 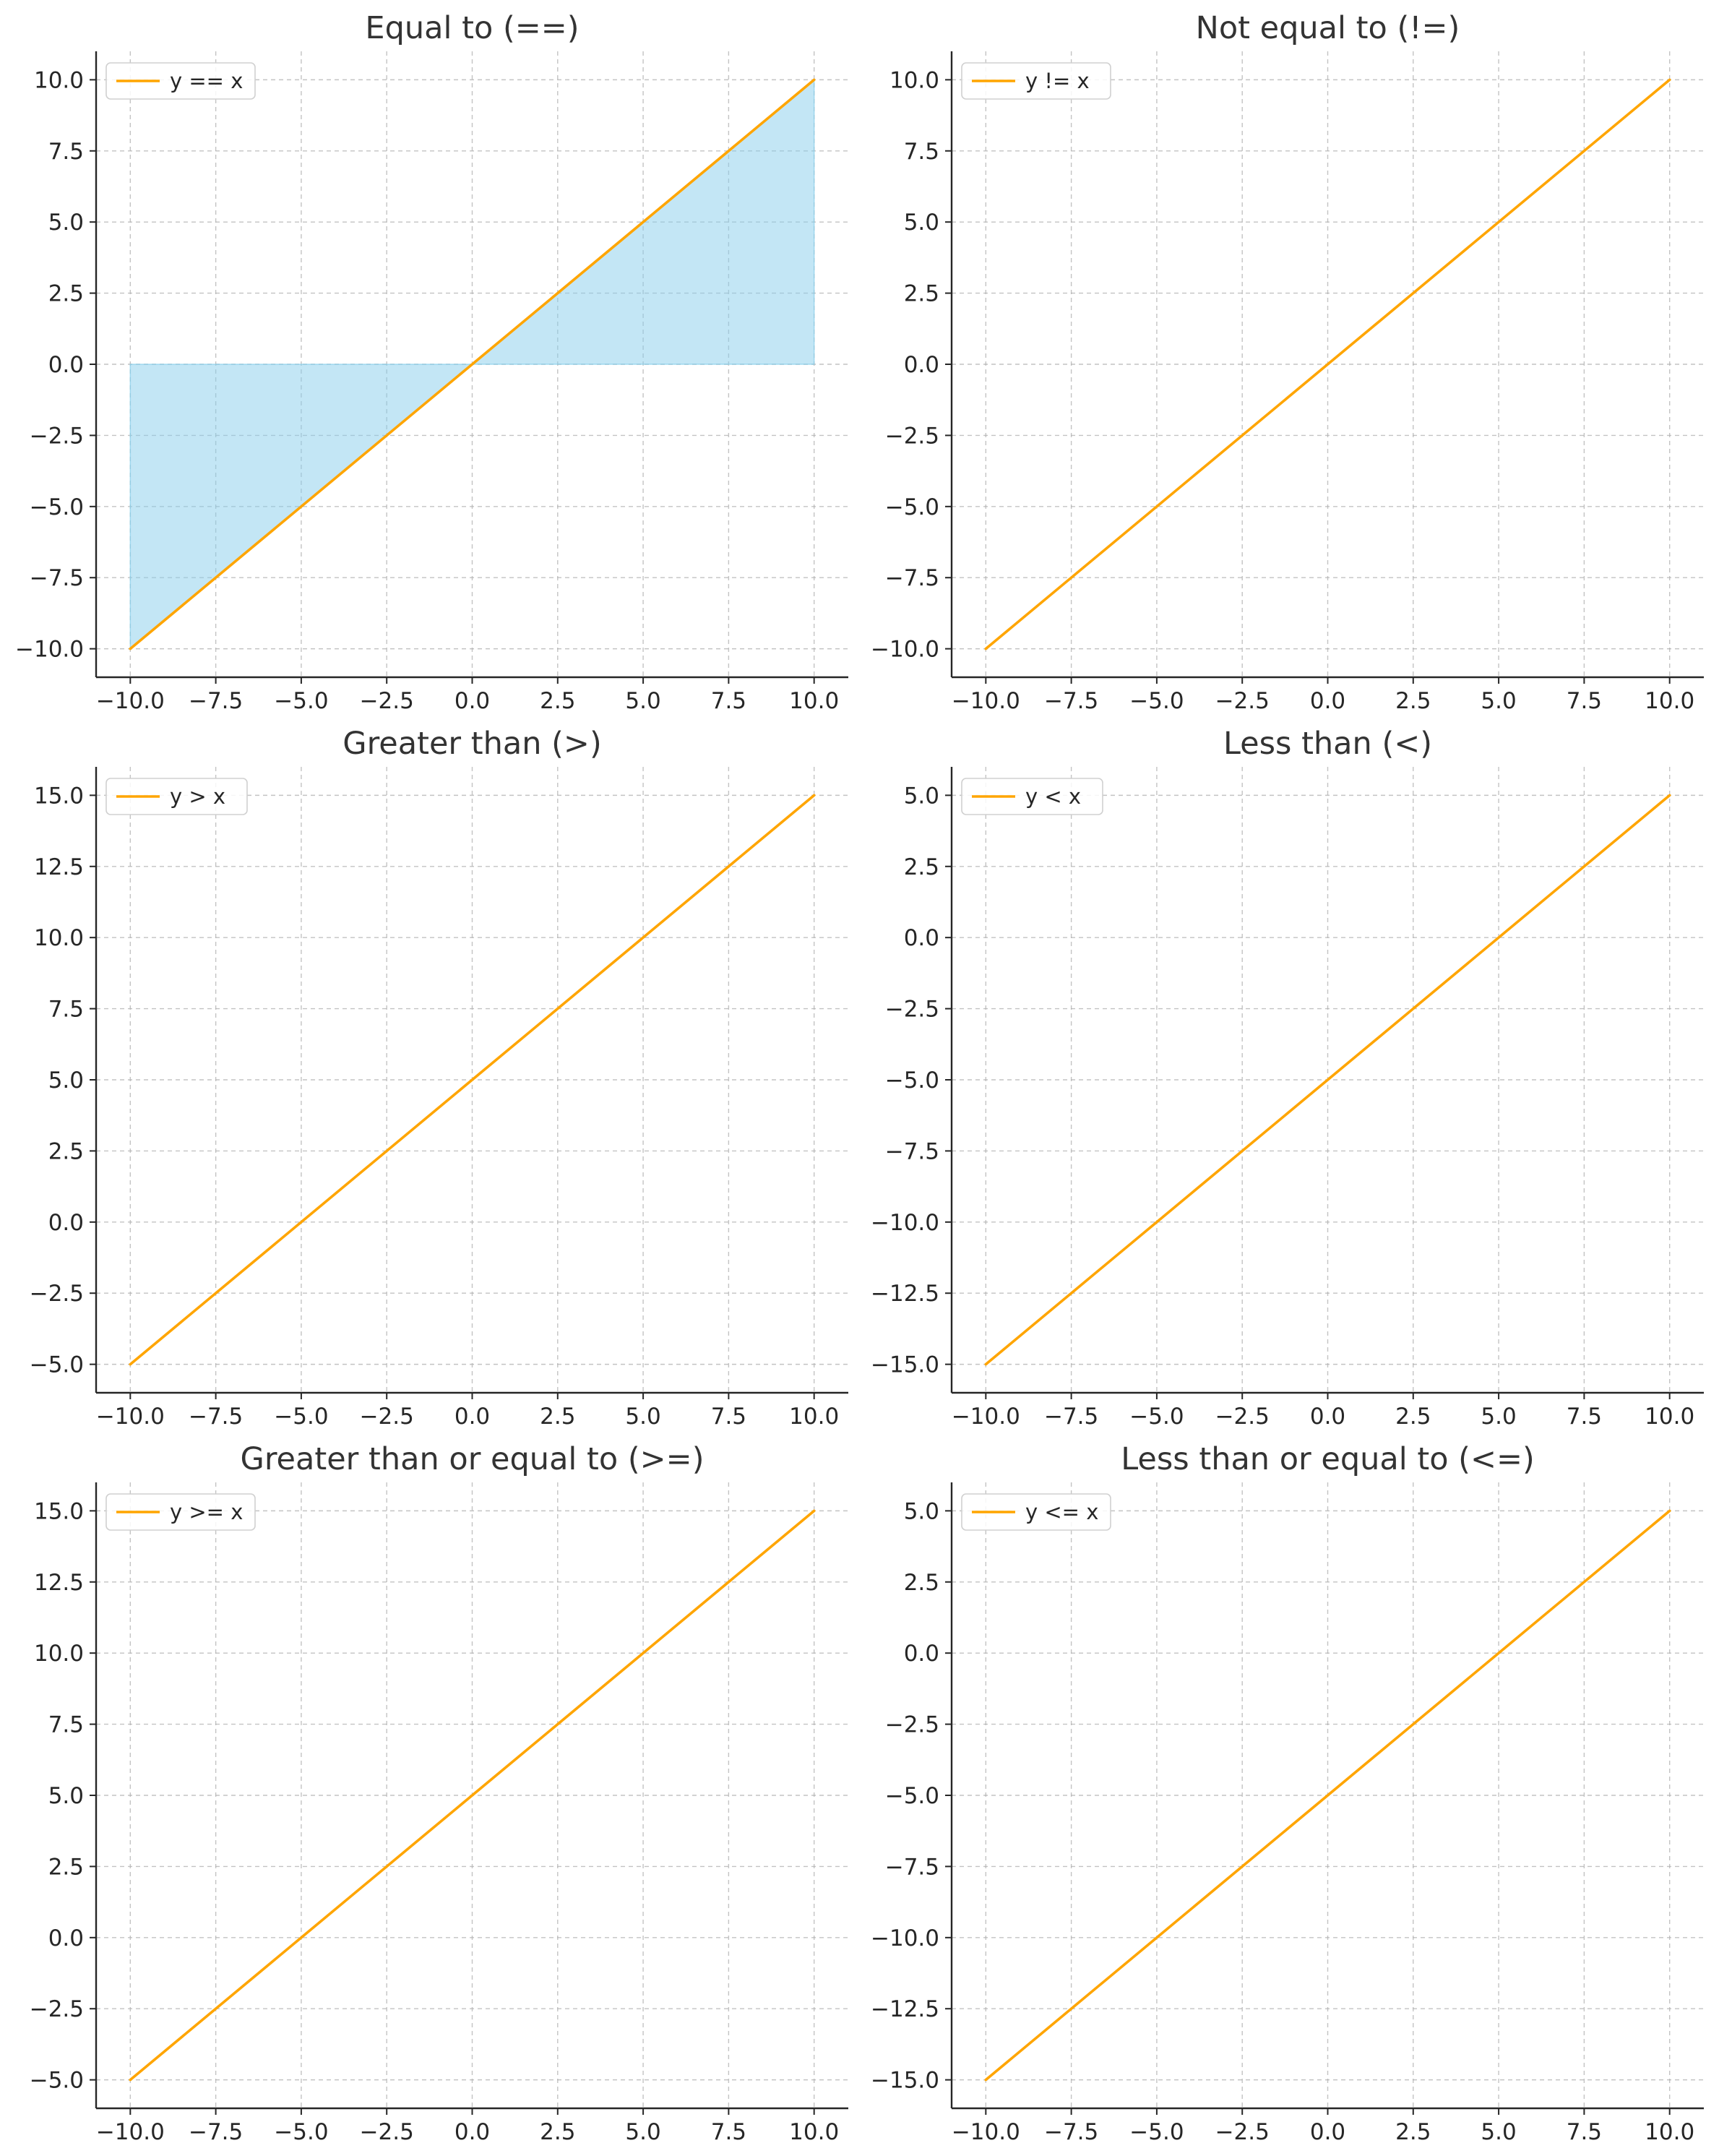 What do you see at coordinates (206, 81) in the screenshot?
I see `legend-label: y == x` at bounding box center [206, 81].